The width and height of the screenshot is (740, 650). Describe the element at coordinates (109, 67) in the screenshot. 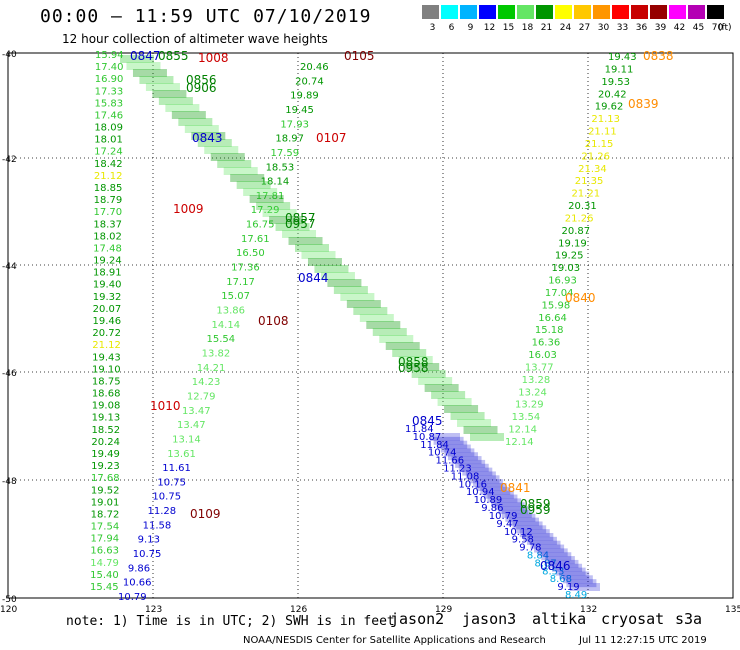

I see `west-track-value: 17.40` at that location.